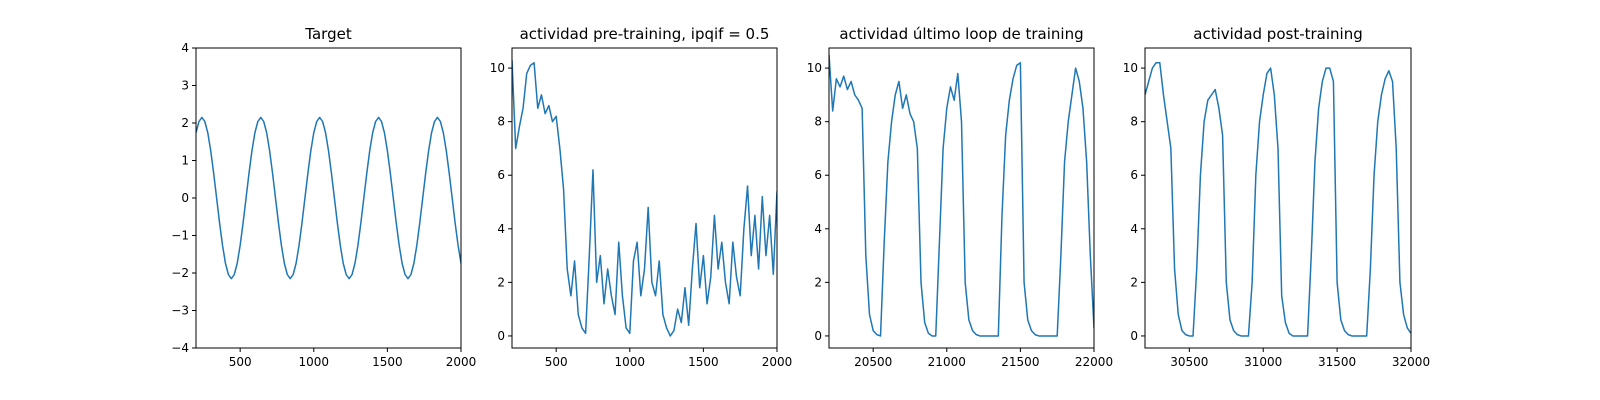 The height and width of the screenshot is (400, 1600). What do you see at coordinates (185, 161) in the screenshot?
I see `y-tick-label: 1` at bounding box center [185, 161].